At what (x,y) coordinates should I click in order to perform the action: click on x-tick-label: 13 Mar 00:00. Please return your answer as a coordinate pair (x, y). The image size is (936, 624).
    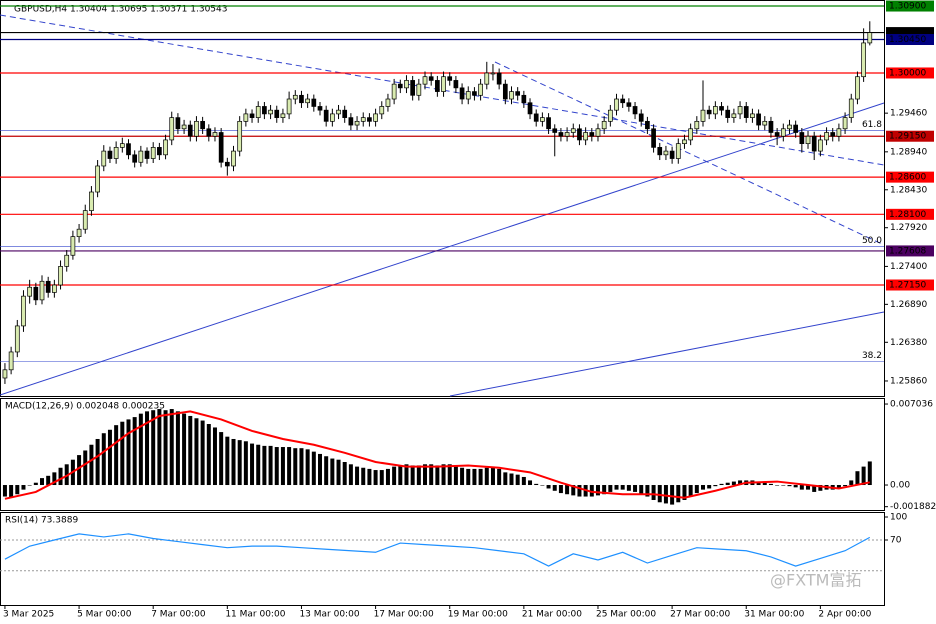
    Looking at the image, I should click on (329, 615).